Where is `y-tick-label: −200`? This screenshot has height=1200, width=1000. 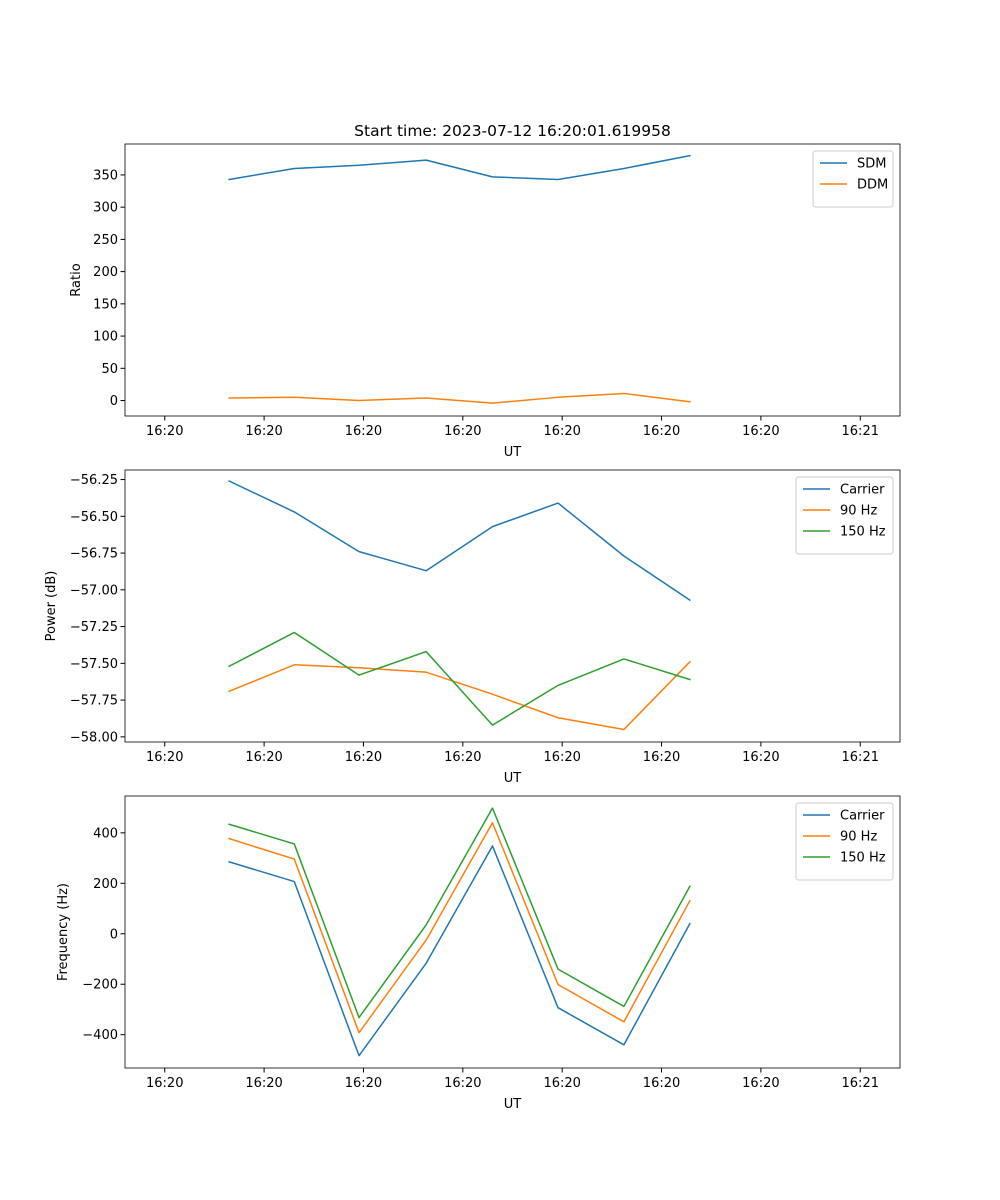 y-tick-label: −200 is located at coordinates (100, 985).